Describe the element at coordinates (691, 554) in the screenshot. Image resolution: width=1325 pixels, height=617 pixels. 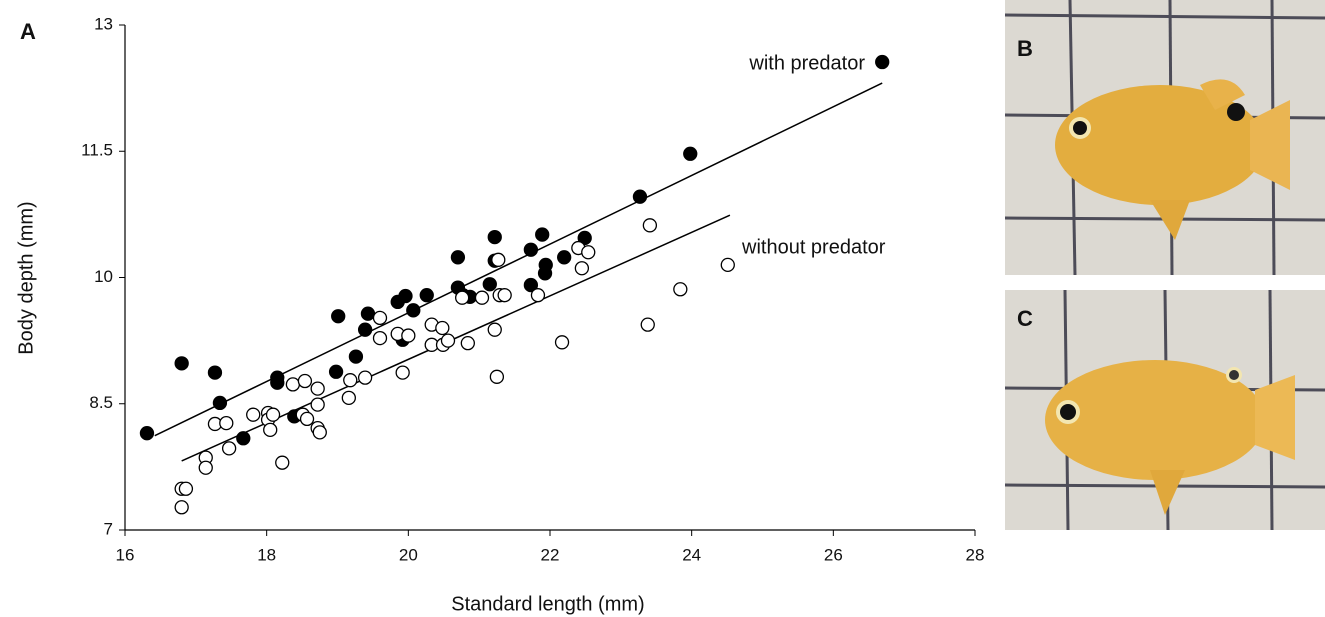
I see `x-tick-label: 24` at that location.